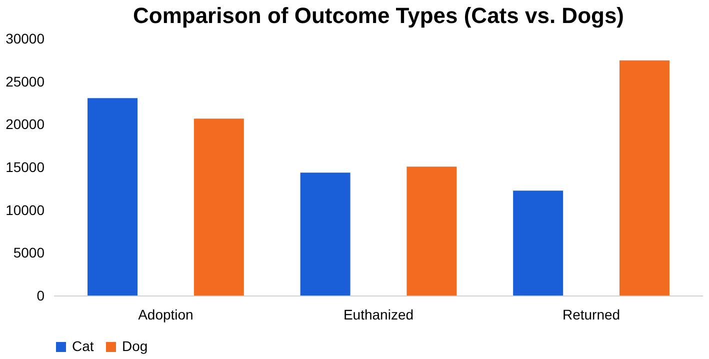 The image size is (709, 359). I want to click on chart-title: Comparison of Outcome Types (Cats vs. Dogs), so click(378, 15).